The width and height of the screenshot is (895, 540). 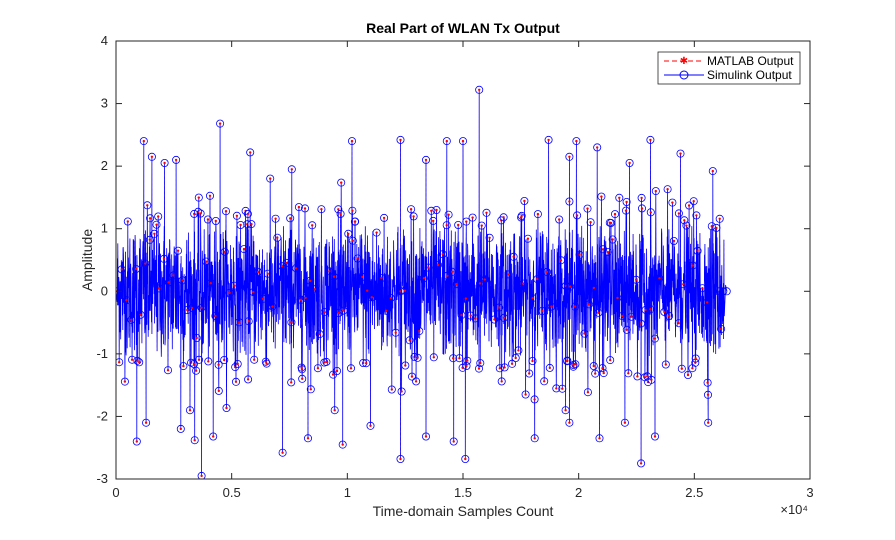 What do you see at coordinates (684, 61) in the screenshot?
I see `legend-marker-matlab: ✱` at bounding box center [684, 61].